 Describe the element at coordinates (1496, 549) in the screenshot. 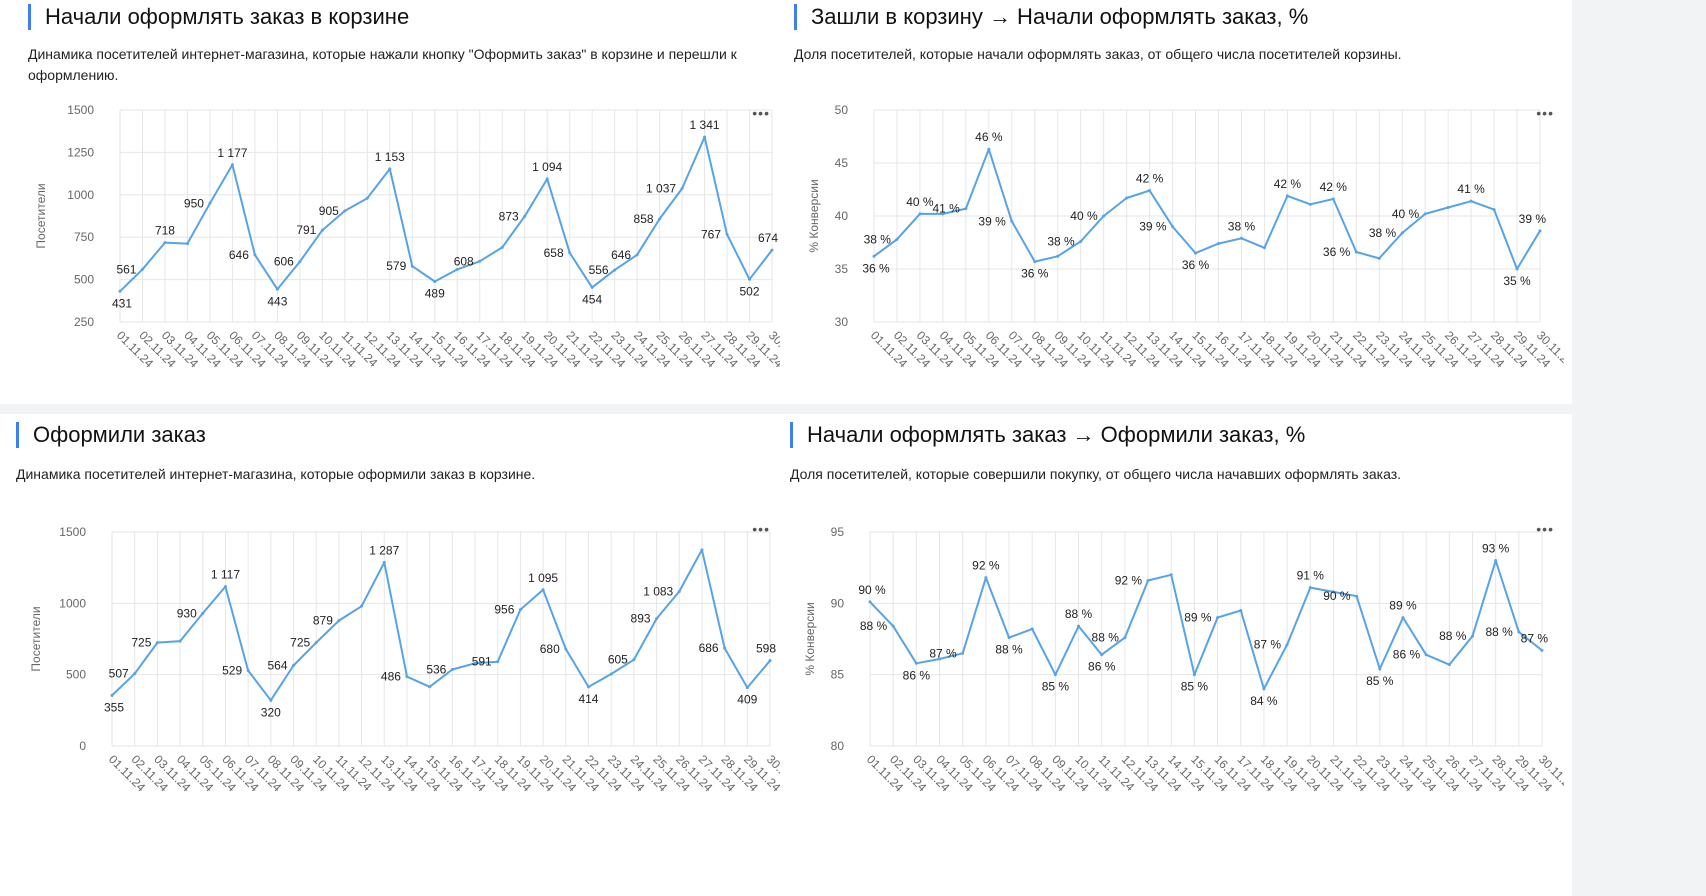

I see `data-label: 93 %` at that location.